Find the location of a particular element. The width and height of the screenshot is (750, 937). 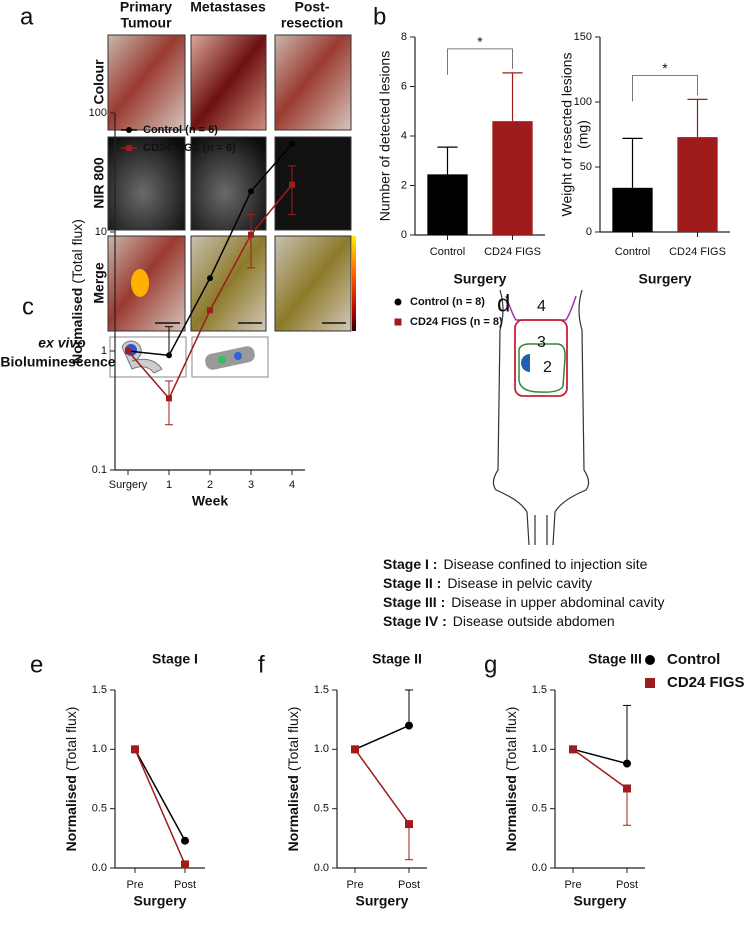

column-header: Tumour is located at coordinates (146, 23).